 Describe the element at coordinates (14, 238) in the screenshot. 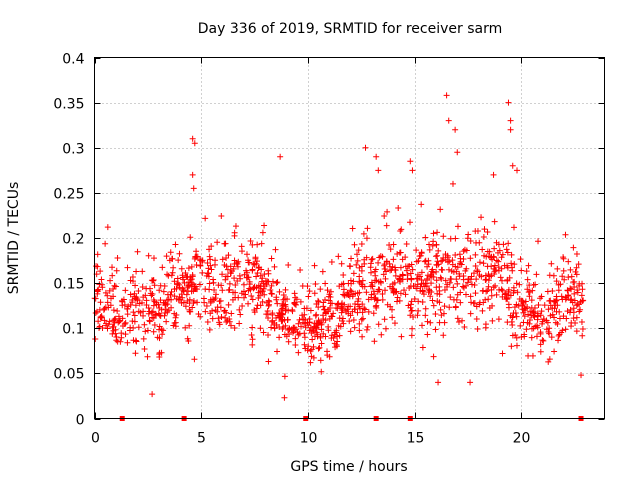

I see `y-axis-label: SRMTID / TECUs` at that location.